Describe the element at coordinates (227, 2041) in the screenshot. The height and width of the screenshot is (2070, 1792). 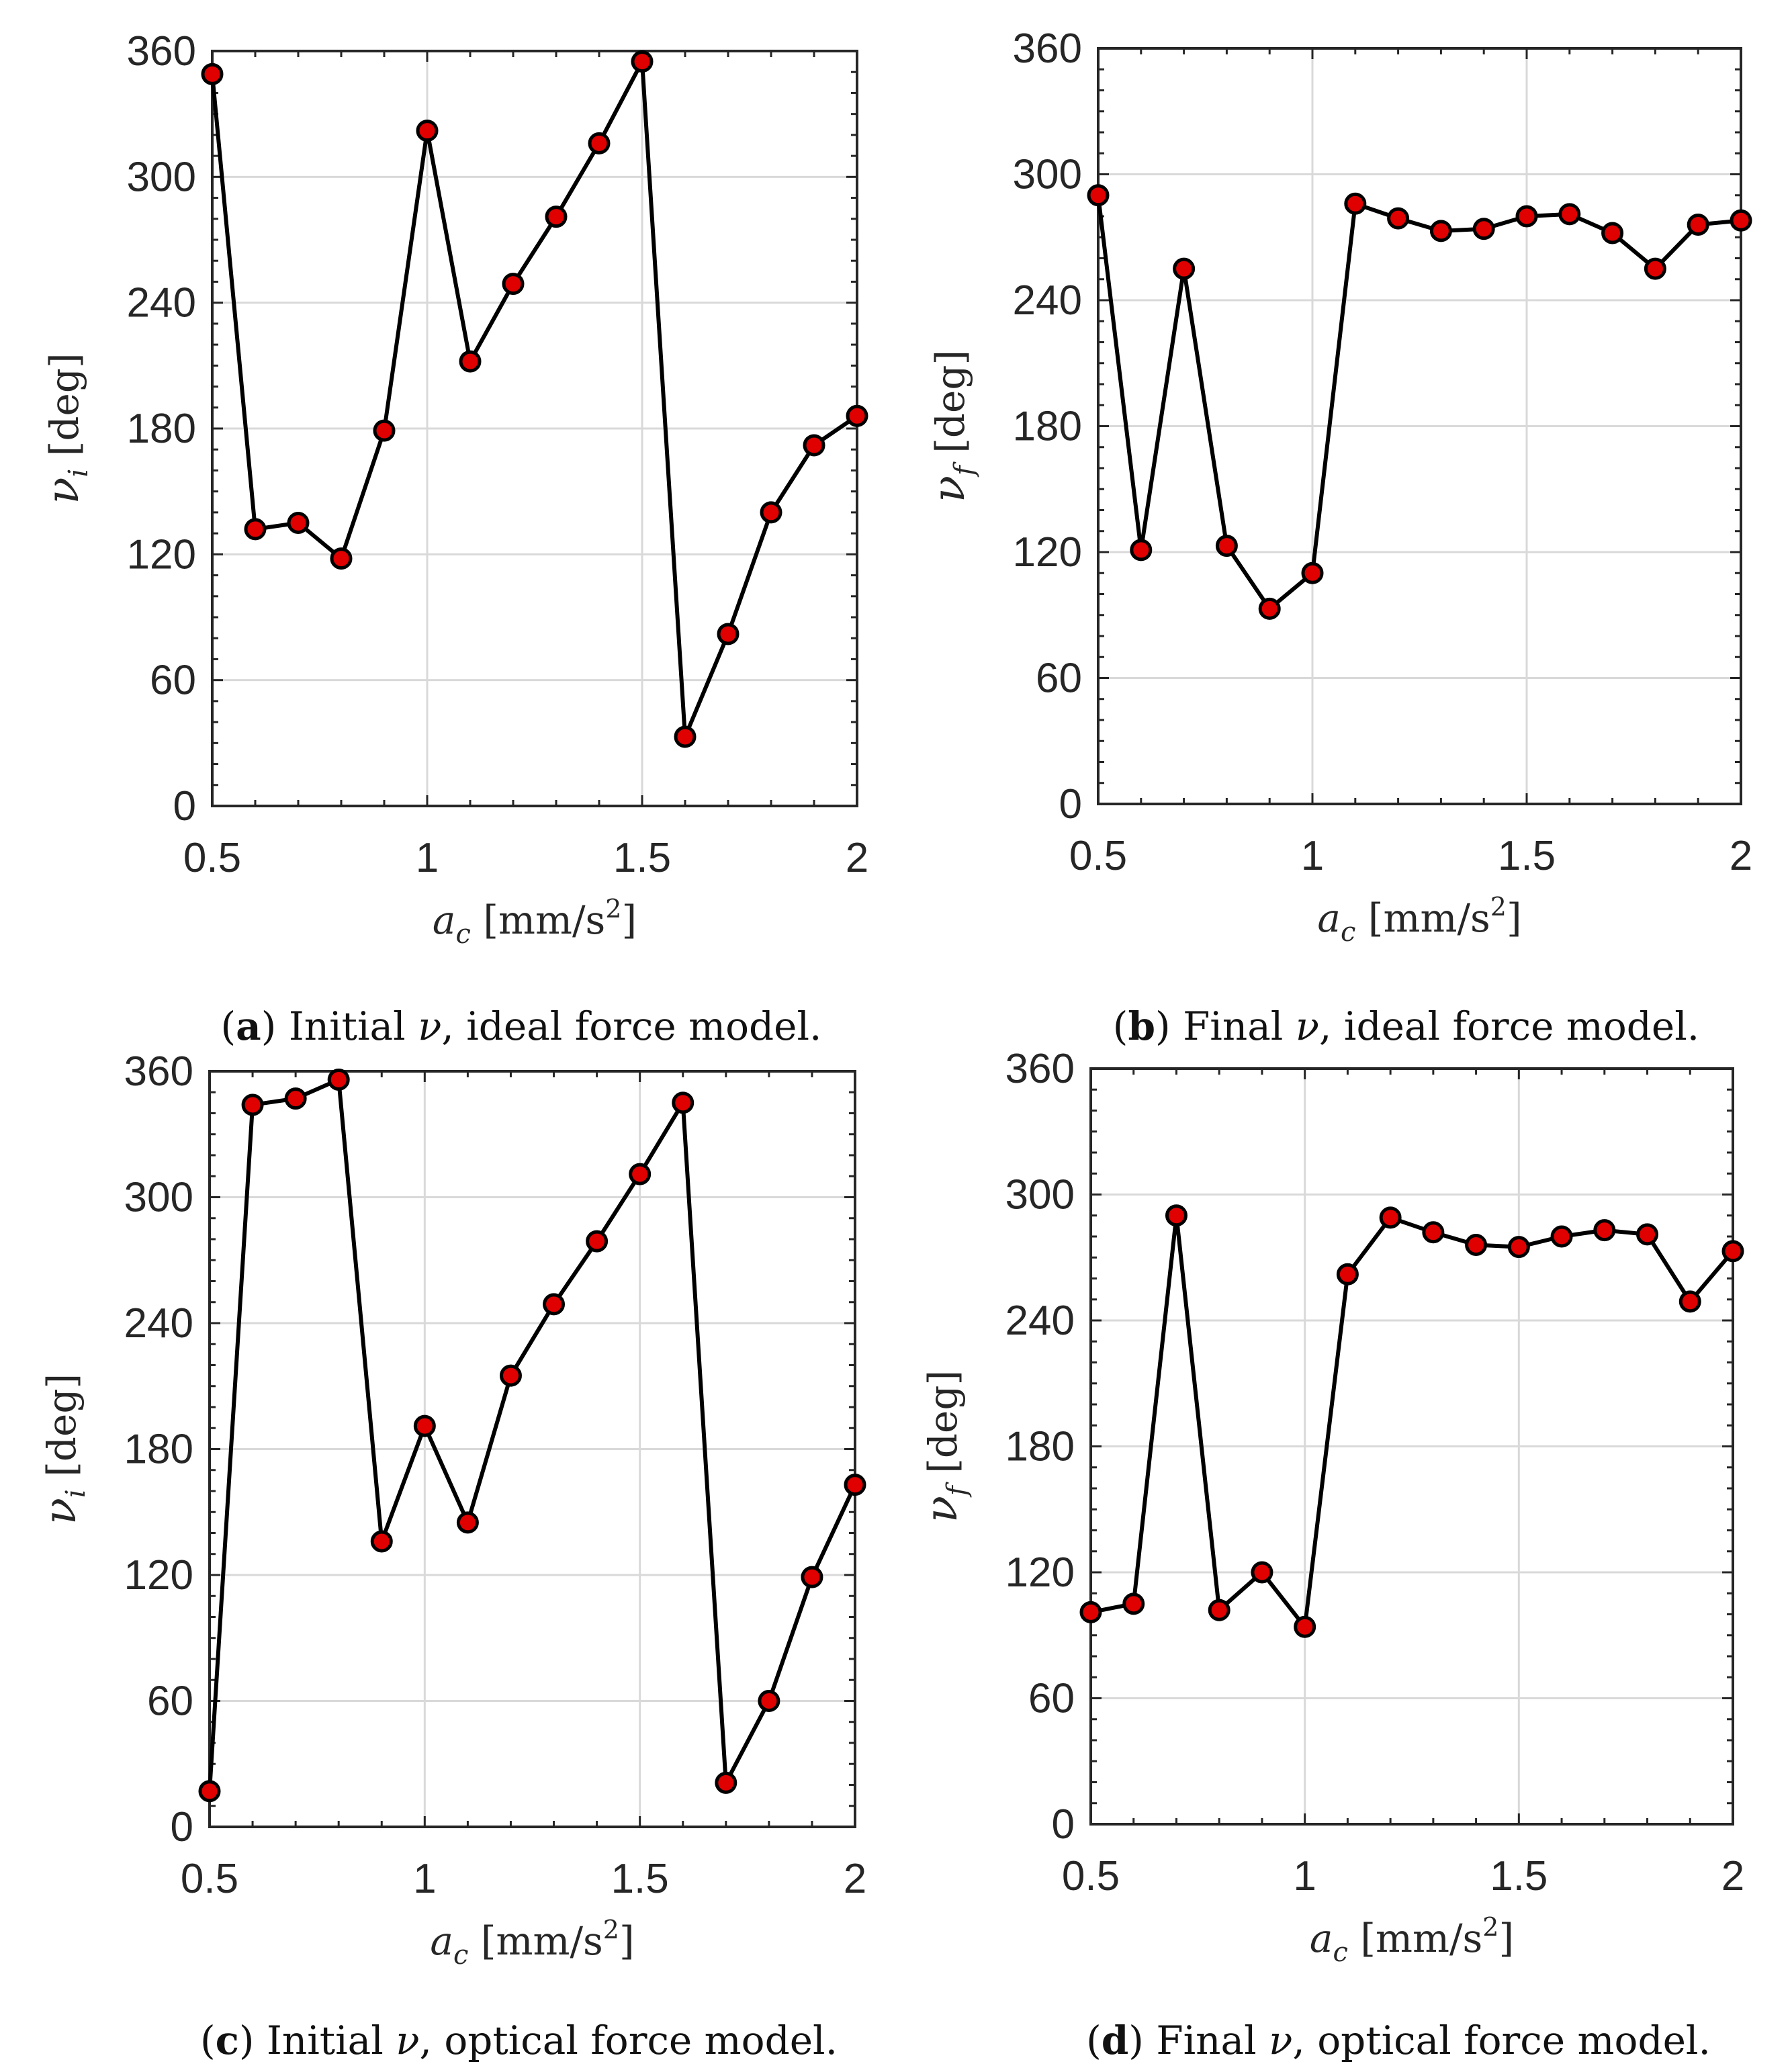
I see `caption-letter: c` at that location.